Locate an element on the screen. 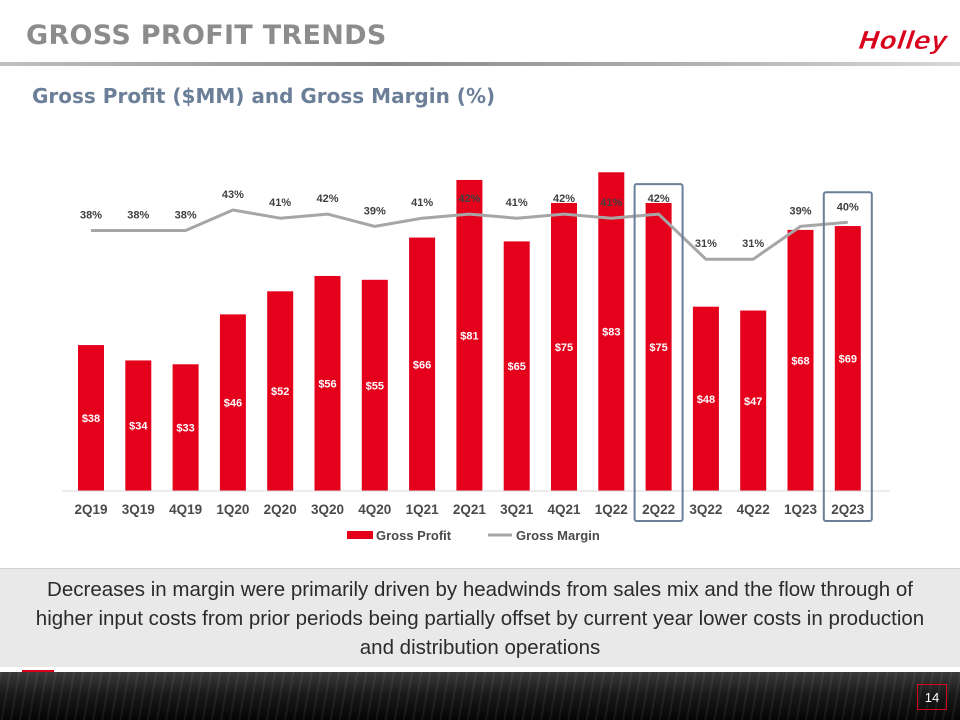 The width and height of the screenshot is (960, 720). margin-label-1Q23: 39% is located at coordinates (800, 211).